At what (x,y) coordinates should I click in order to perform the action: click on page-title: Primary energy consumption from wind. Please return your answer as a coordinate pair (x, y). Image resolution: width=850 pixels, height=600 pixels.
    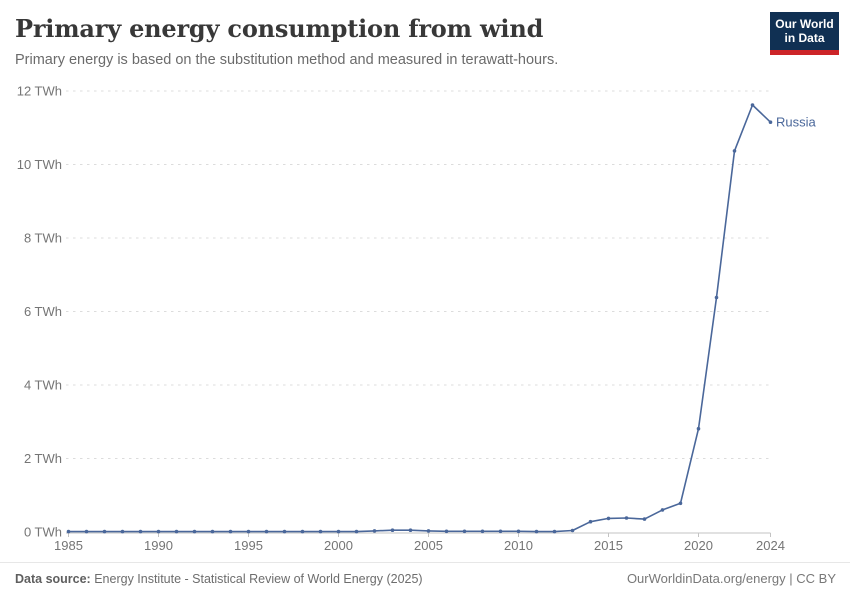
    Looking at the image, I should click on (279, 28).